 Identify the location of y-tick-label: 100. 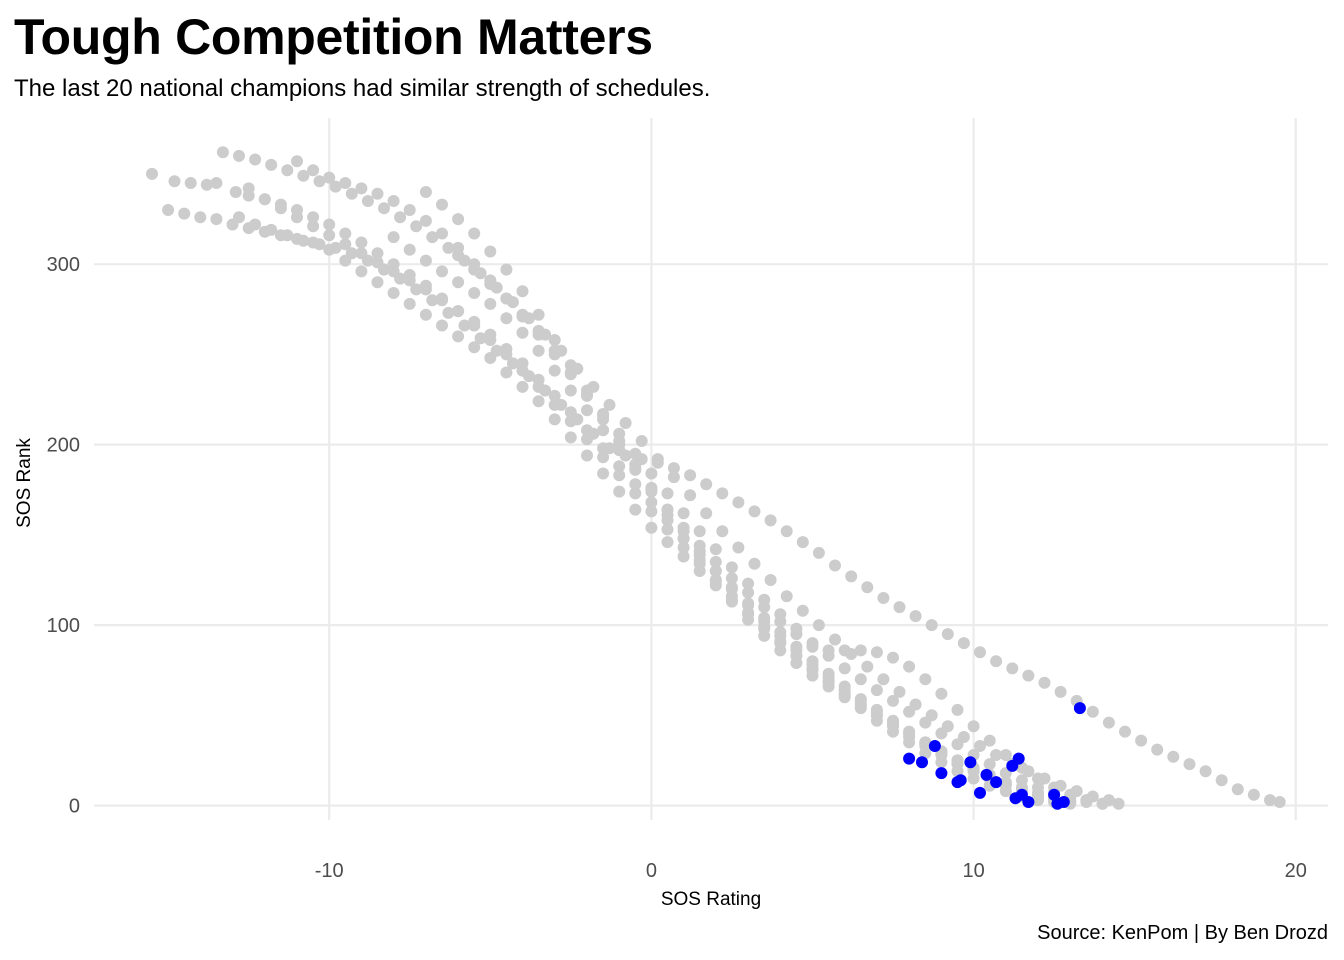
(63, 626).